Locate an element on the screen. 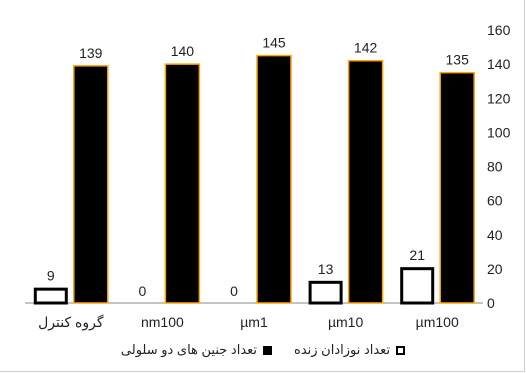 This screenshot has height=373, width=526. data-label-live-offspring: 9 is located at coordinates (51, 276).